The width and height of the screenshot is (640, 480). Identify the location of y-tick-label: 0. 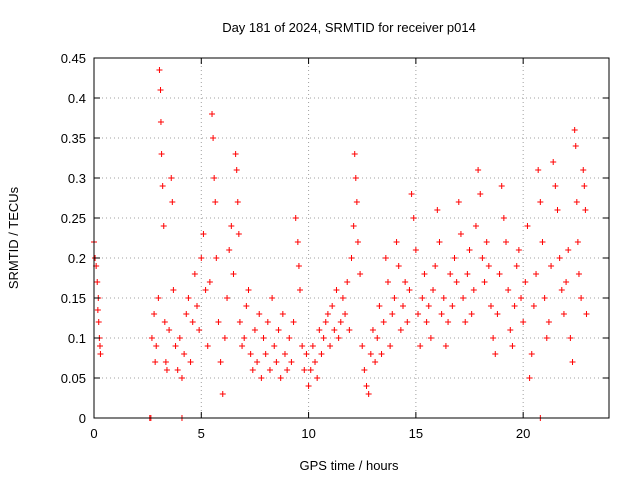
(82, 418).